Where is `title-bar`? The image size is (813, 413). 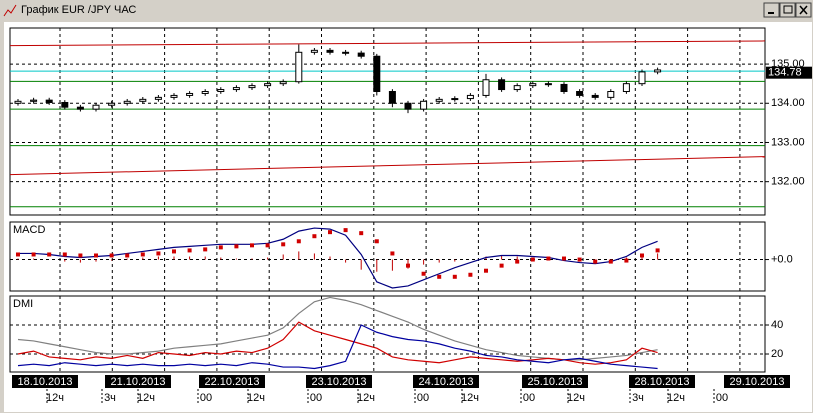 title-bar is located at coordinates (406, 10).